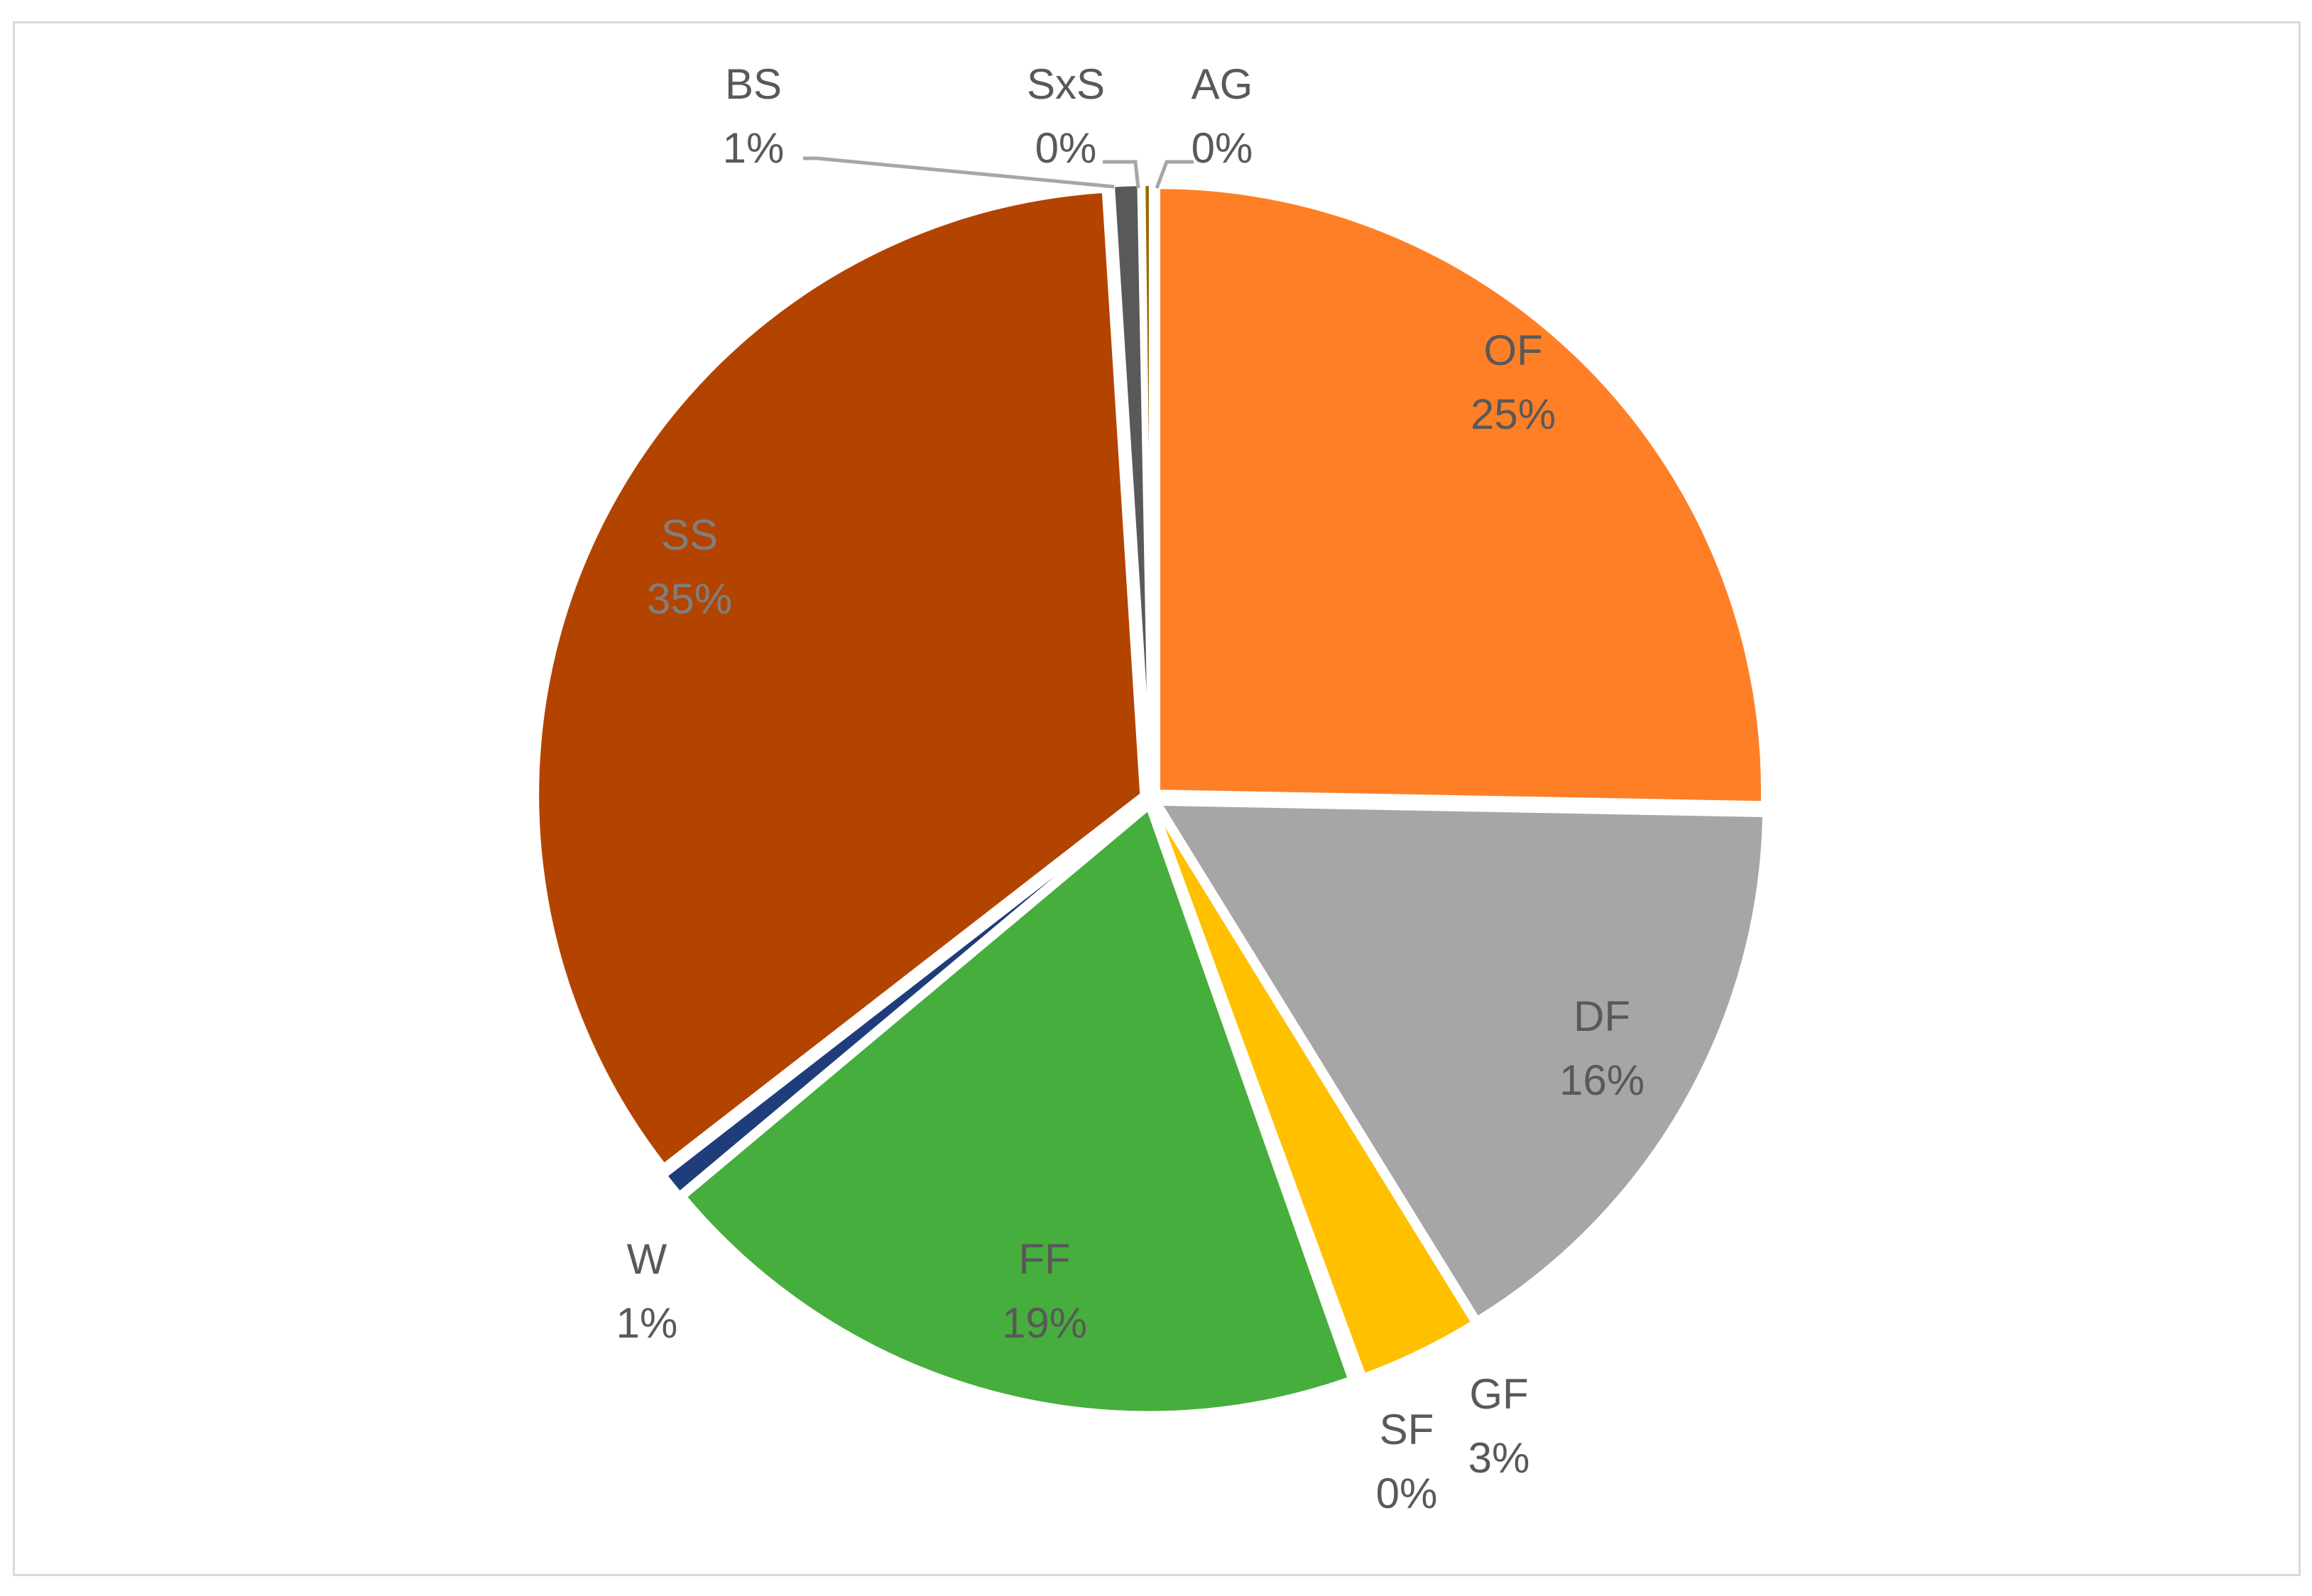  I want to click on data-label-category: AG, so click(1222, 84).